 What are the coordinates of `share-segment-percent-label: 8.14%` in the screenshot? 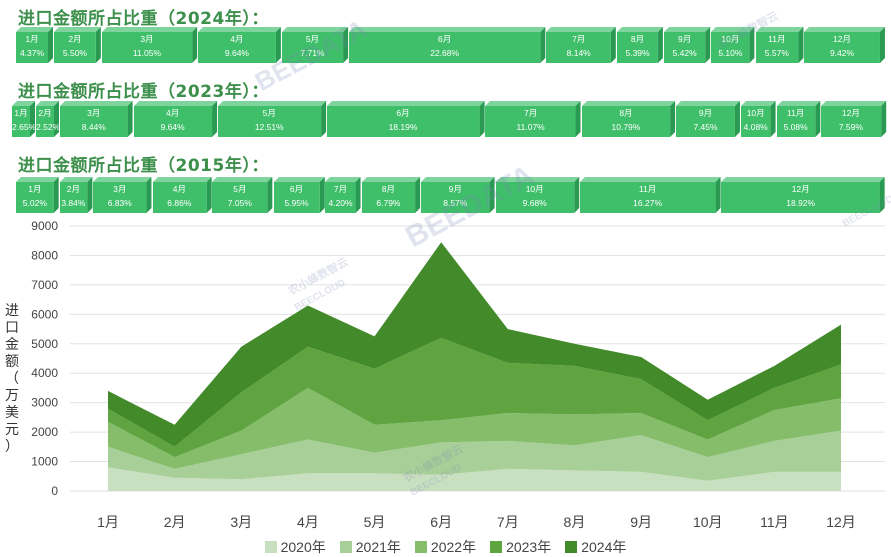 It's located at (578, 53).